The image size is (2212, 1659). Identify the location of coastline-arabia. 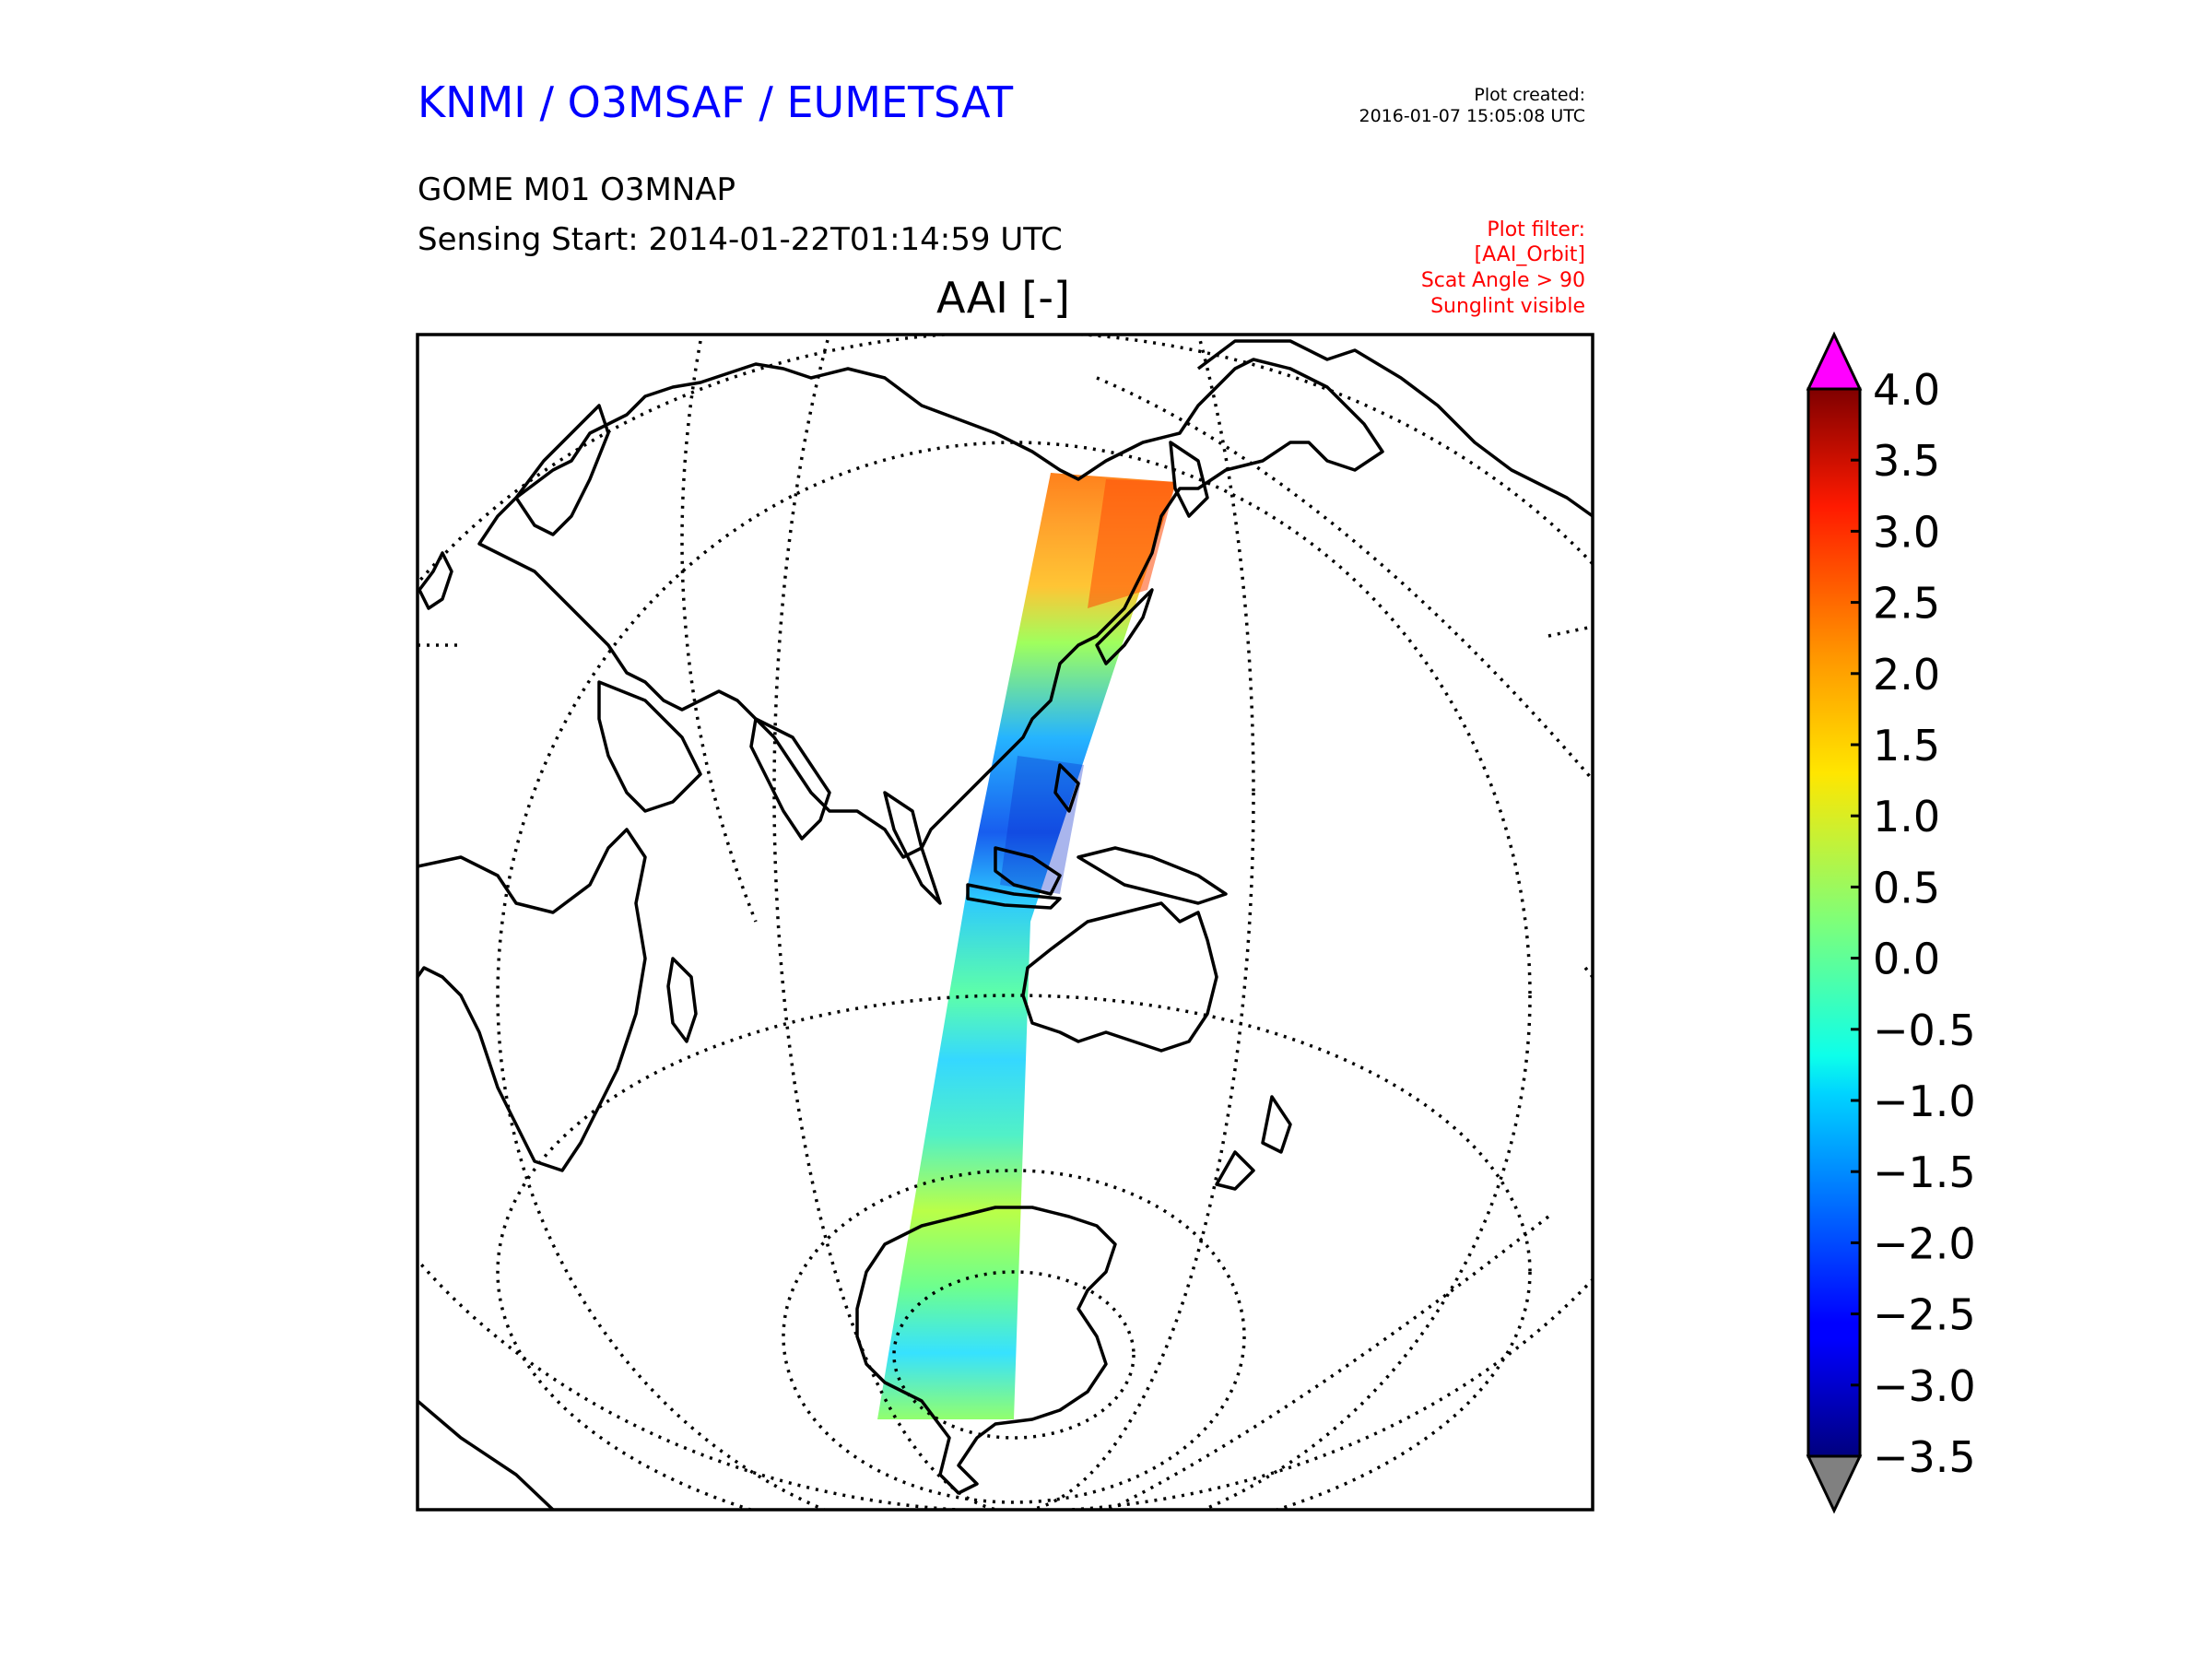
(649, 746).